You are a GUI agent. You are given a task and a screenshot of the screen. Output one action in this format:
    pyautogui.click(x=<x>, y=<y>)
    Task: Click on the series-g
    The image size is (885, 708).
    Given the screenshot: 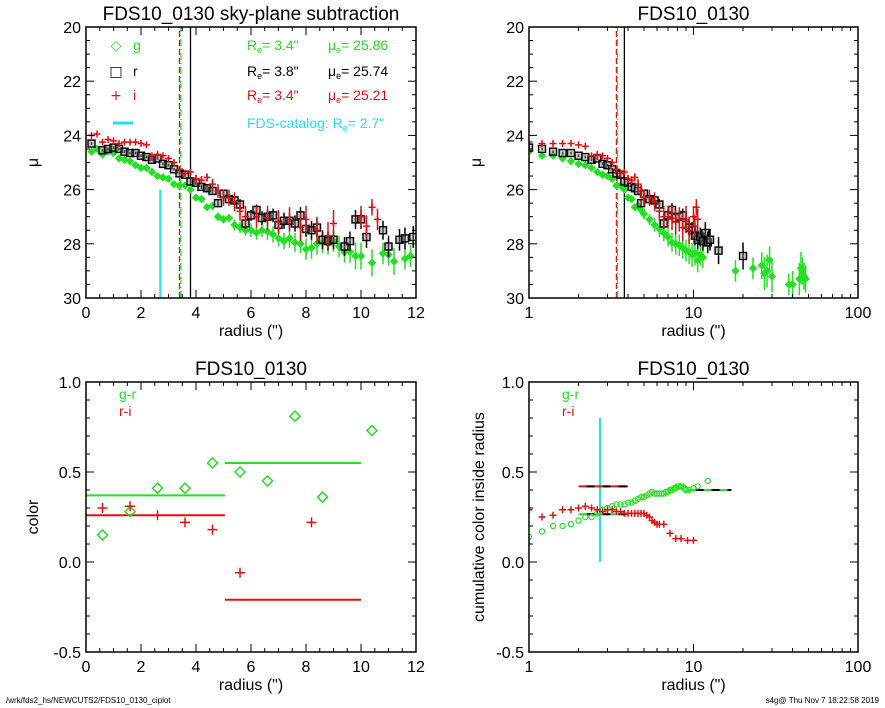 What is the action you would take?
    pyautogui.click(x=251, y=210)
    